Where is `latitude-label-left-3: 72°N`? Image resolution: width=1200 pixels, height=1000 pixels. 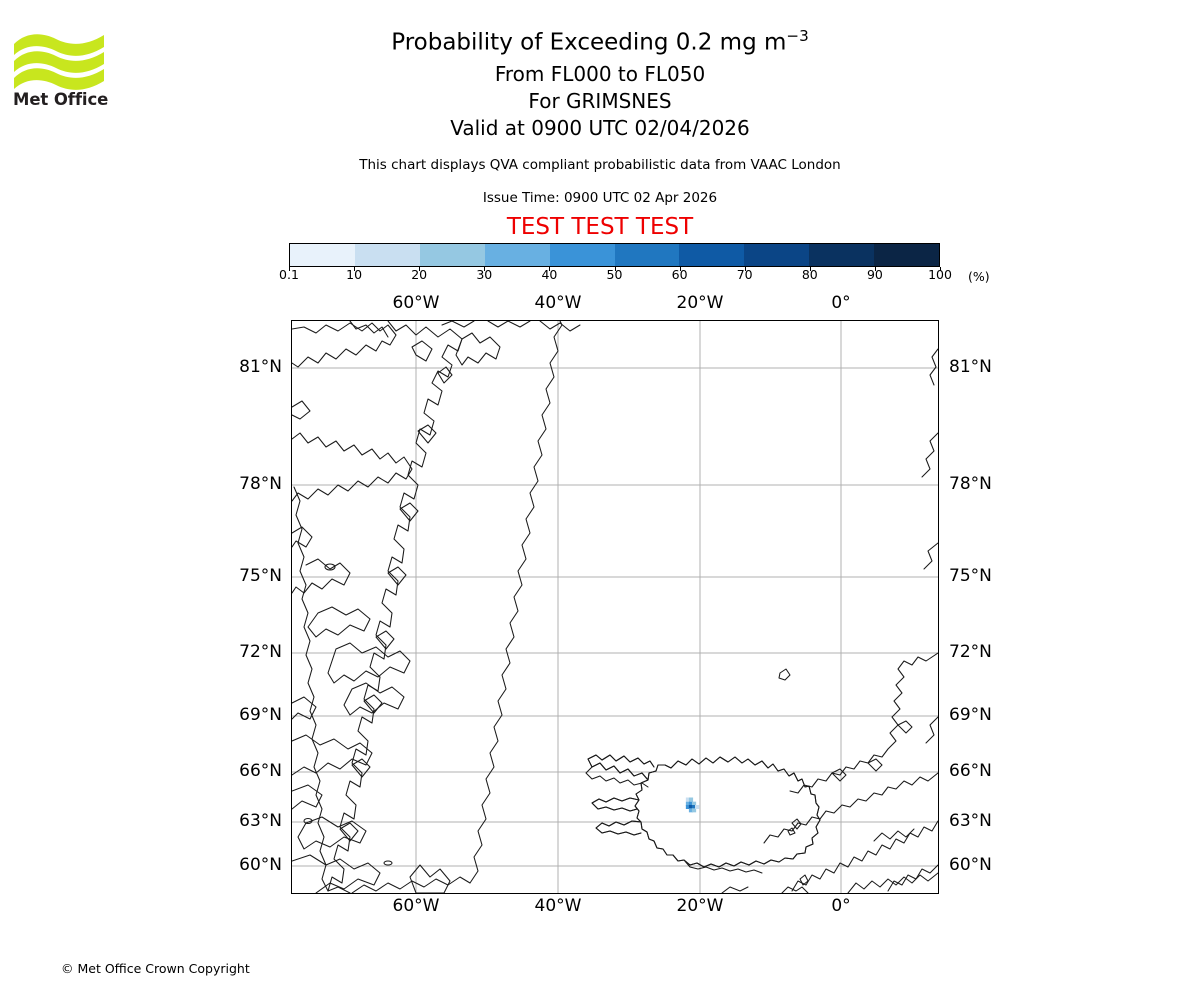
latitude-label-left-3: 72°N is located at coordinates (260, 652).